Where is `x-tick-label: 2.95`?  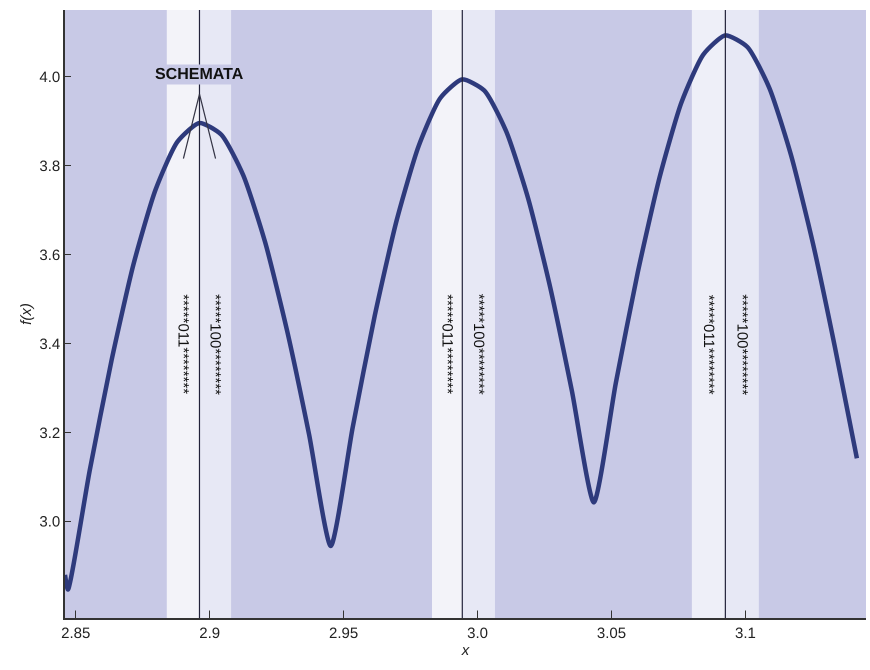
x-tick-label: 2.95 is located at coordinates (343, 633).